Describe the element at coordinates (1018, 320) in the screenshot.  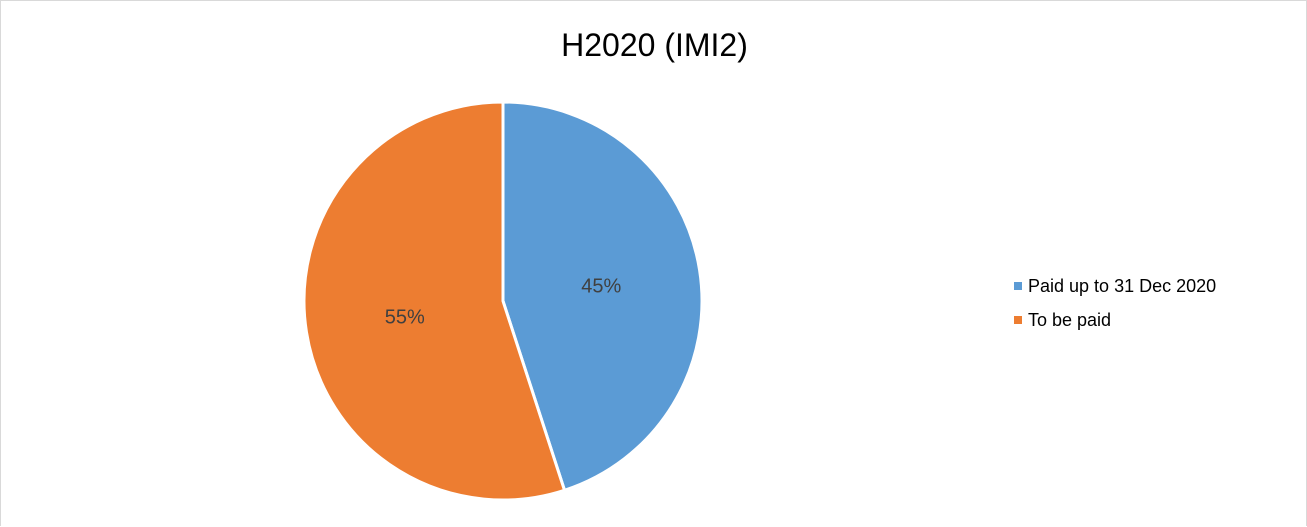
I see `legend-swatch-to-be-paid` at that location.